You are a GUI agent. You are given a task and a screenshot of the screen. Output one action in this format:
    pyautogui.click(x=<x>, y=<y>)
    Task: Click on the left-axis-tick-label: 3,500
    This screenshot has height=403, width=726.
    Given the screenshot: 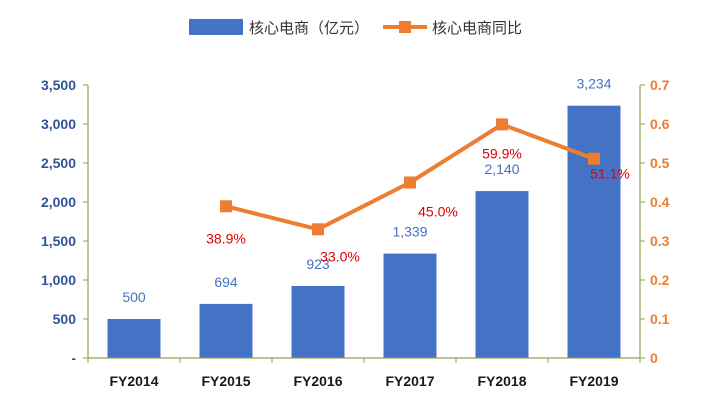 What is the action you would take?
    pyautogui.click(x=58, y=85)
    